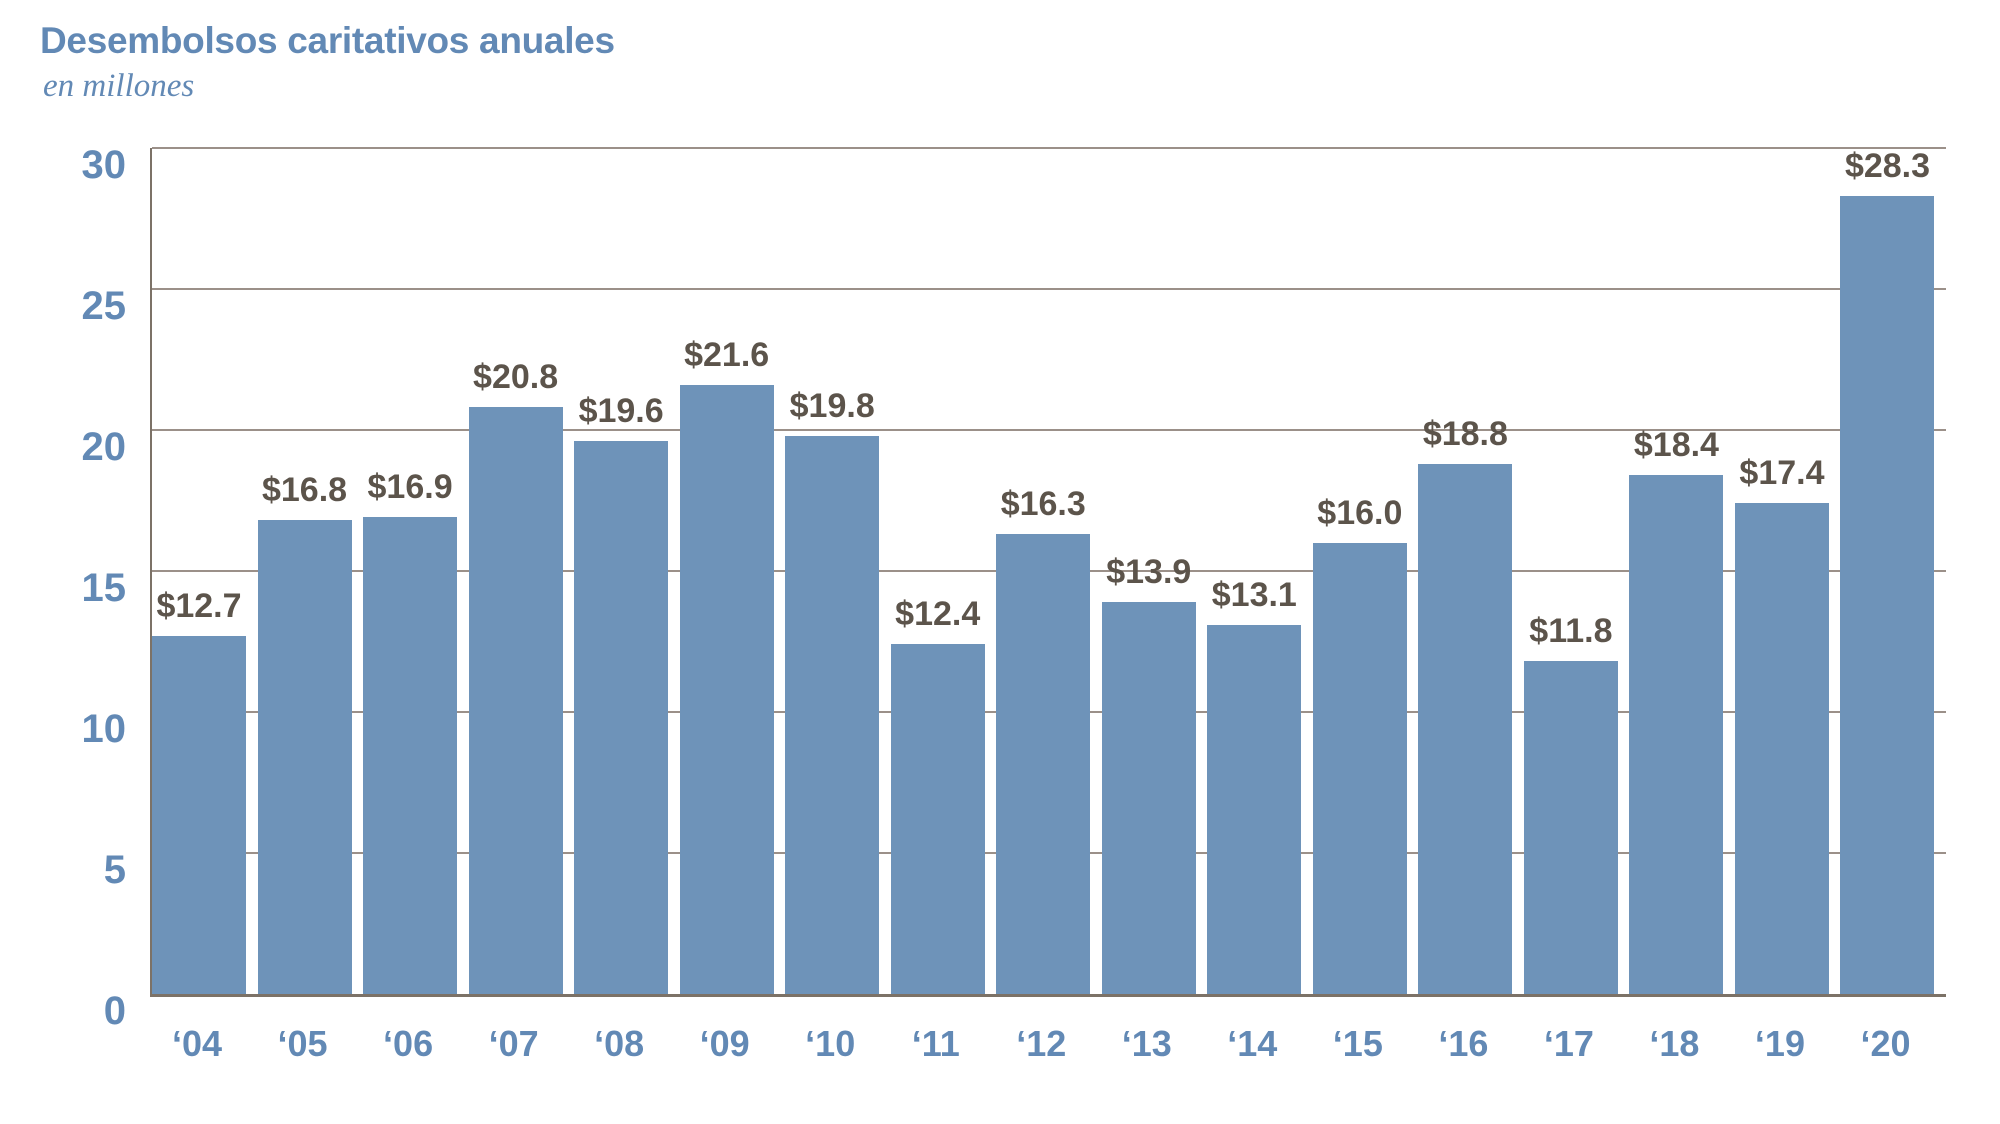 Image resolution: width=2000 pixels, height=1124 pixels. What do you see at coordinates (1781, 748) in the screenshot?
I see `bar-‘19` at bounding box center [1781, 748].